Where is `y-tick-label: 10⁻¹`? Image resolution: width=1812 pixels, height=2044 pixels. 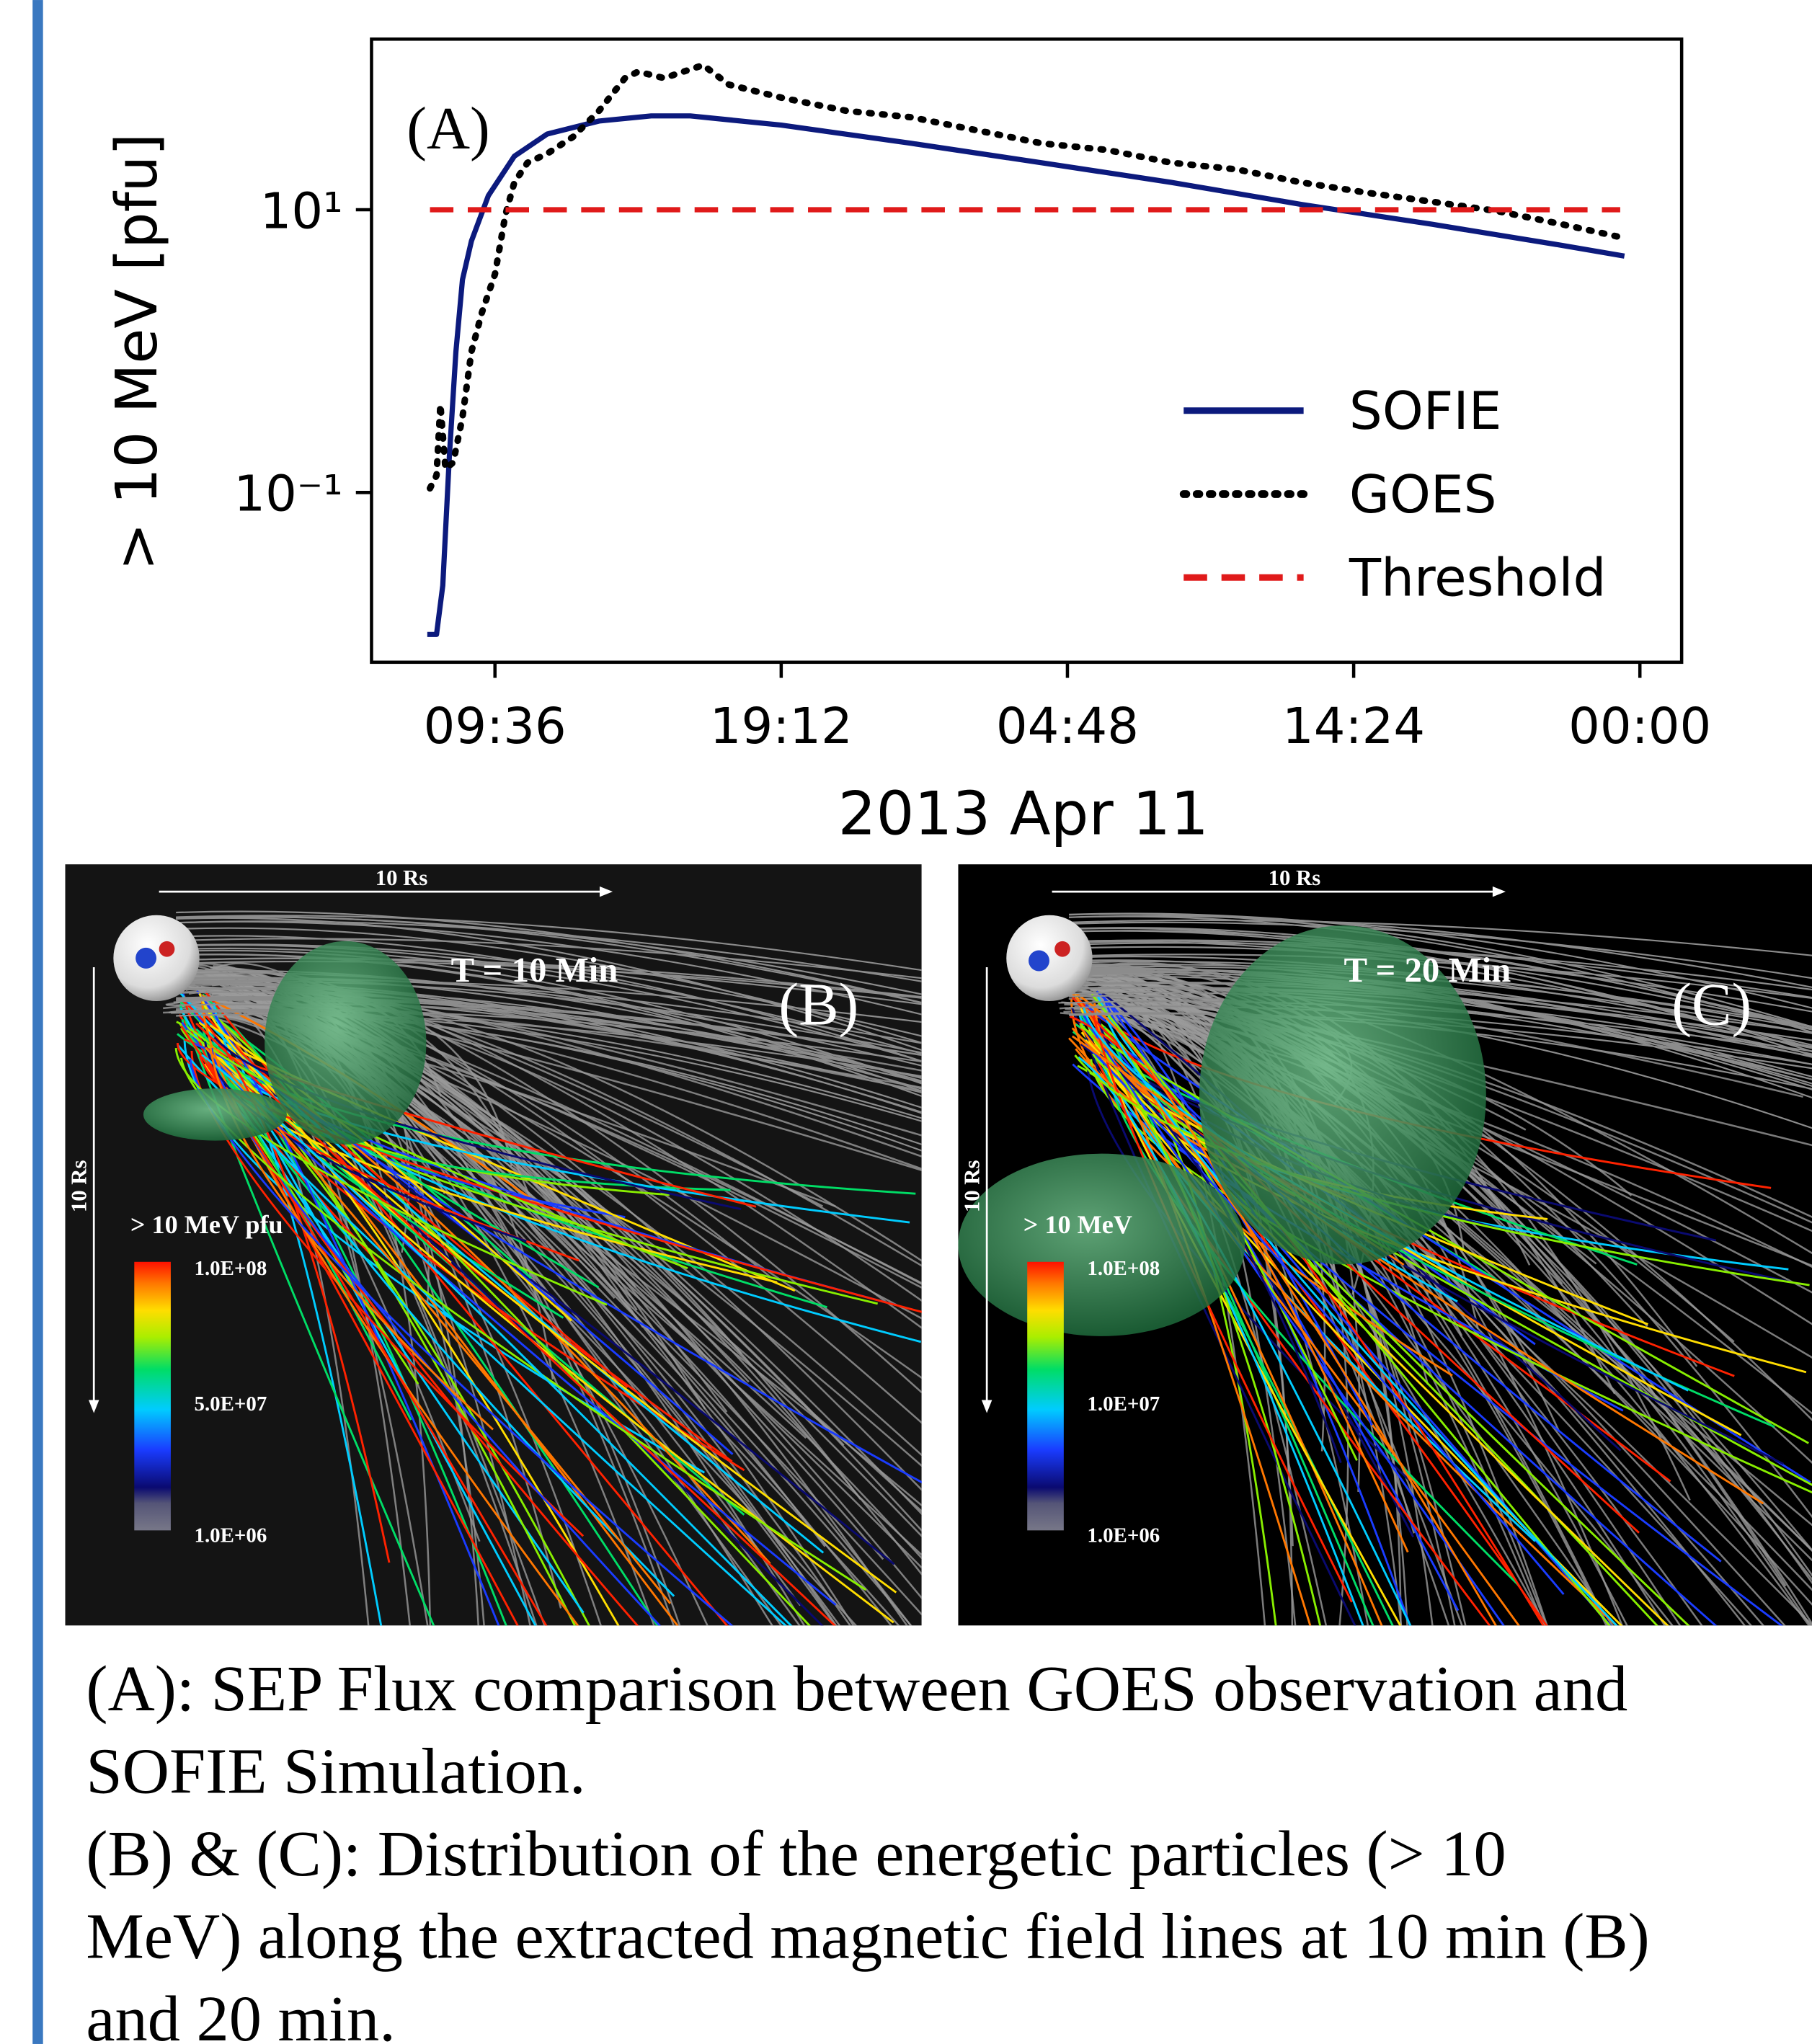
y-tick-label: 10⁻¹ is located at coordinates (288, 494).